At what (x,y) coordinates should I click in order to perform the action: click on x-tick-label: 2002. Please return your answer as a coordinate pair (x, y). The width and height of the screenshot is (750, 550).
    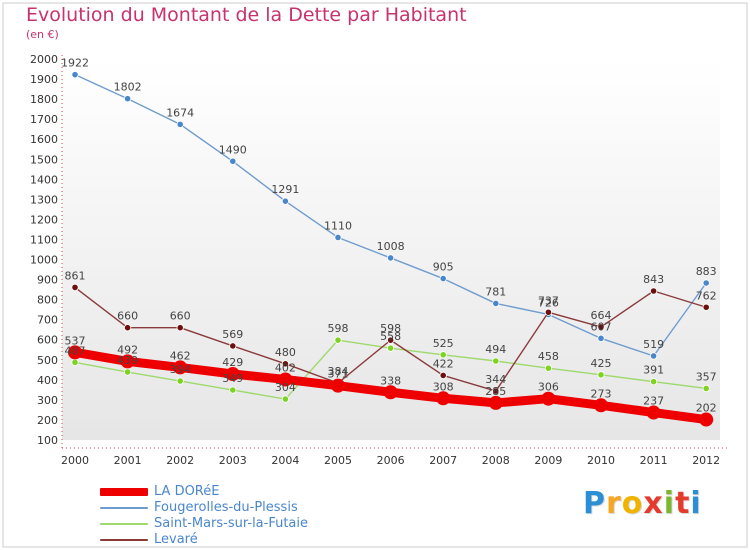
    Looking at the image, I should click on (180, 460).